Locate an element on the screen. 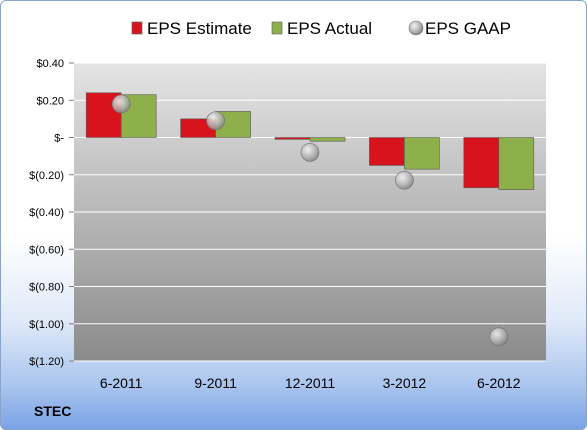  x-axis-ticks: 6-2011 9-2011 12-2011 3-2012 6-2012 is located at coordinates (310, 383).